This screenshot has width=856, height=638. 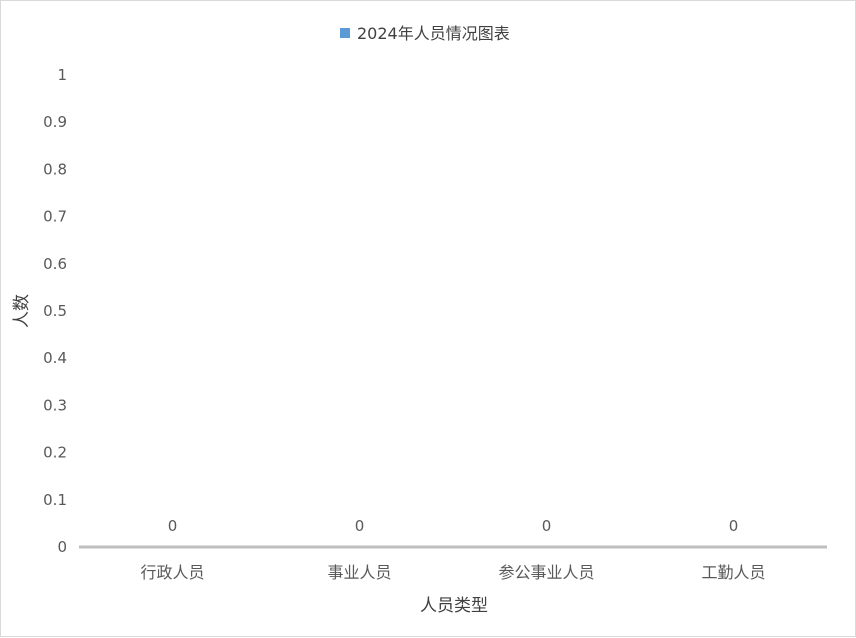 I want to click on data-labels: 0 0 0 0, so click(x=453, y=526).